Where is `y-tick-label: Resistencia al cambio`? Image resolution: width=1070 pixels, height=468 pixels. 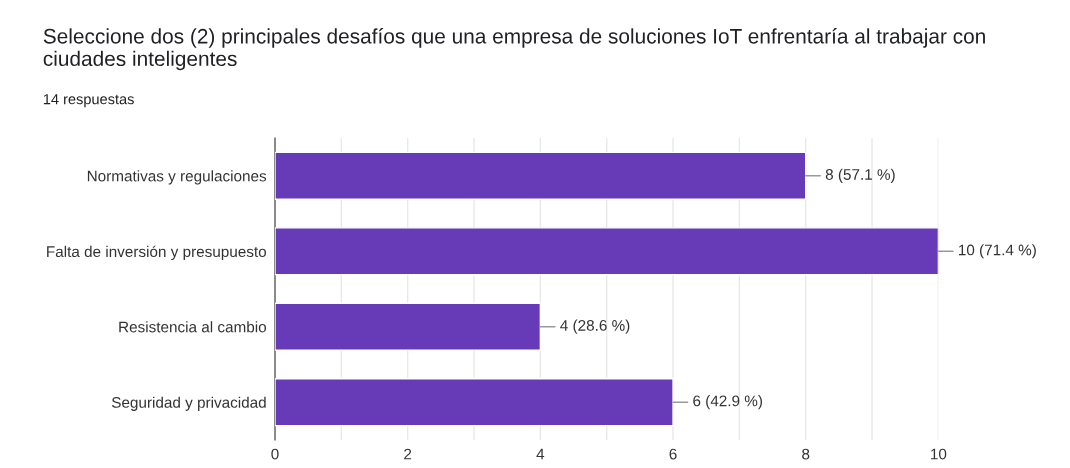 y-tick-label: Resistencia al cambio is located at coordinates (193, 327).